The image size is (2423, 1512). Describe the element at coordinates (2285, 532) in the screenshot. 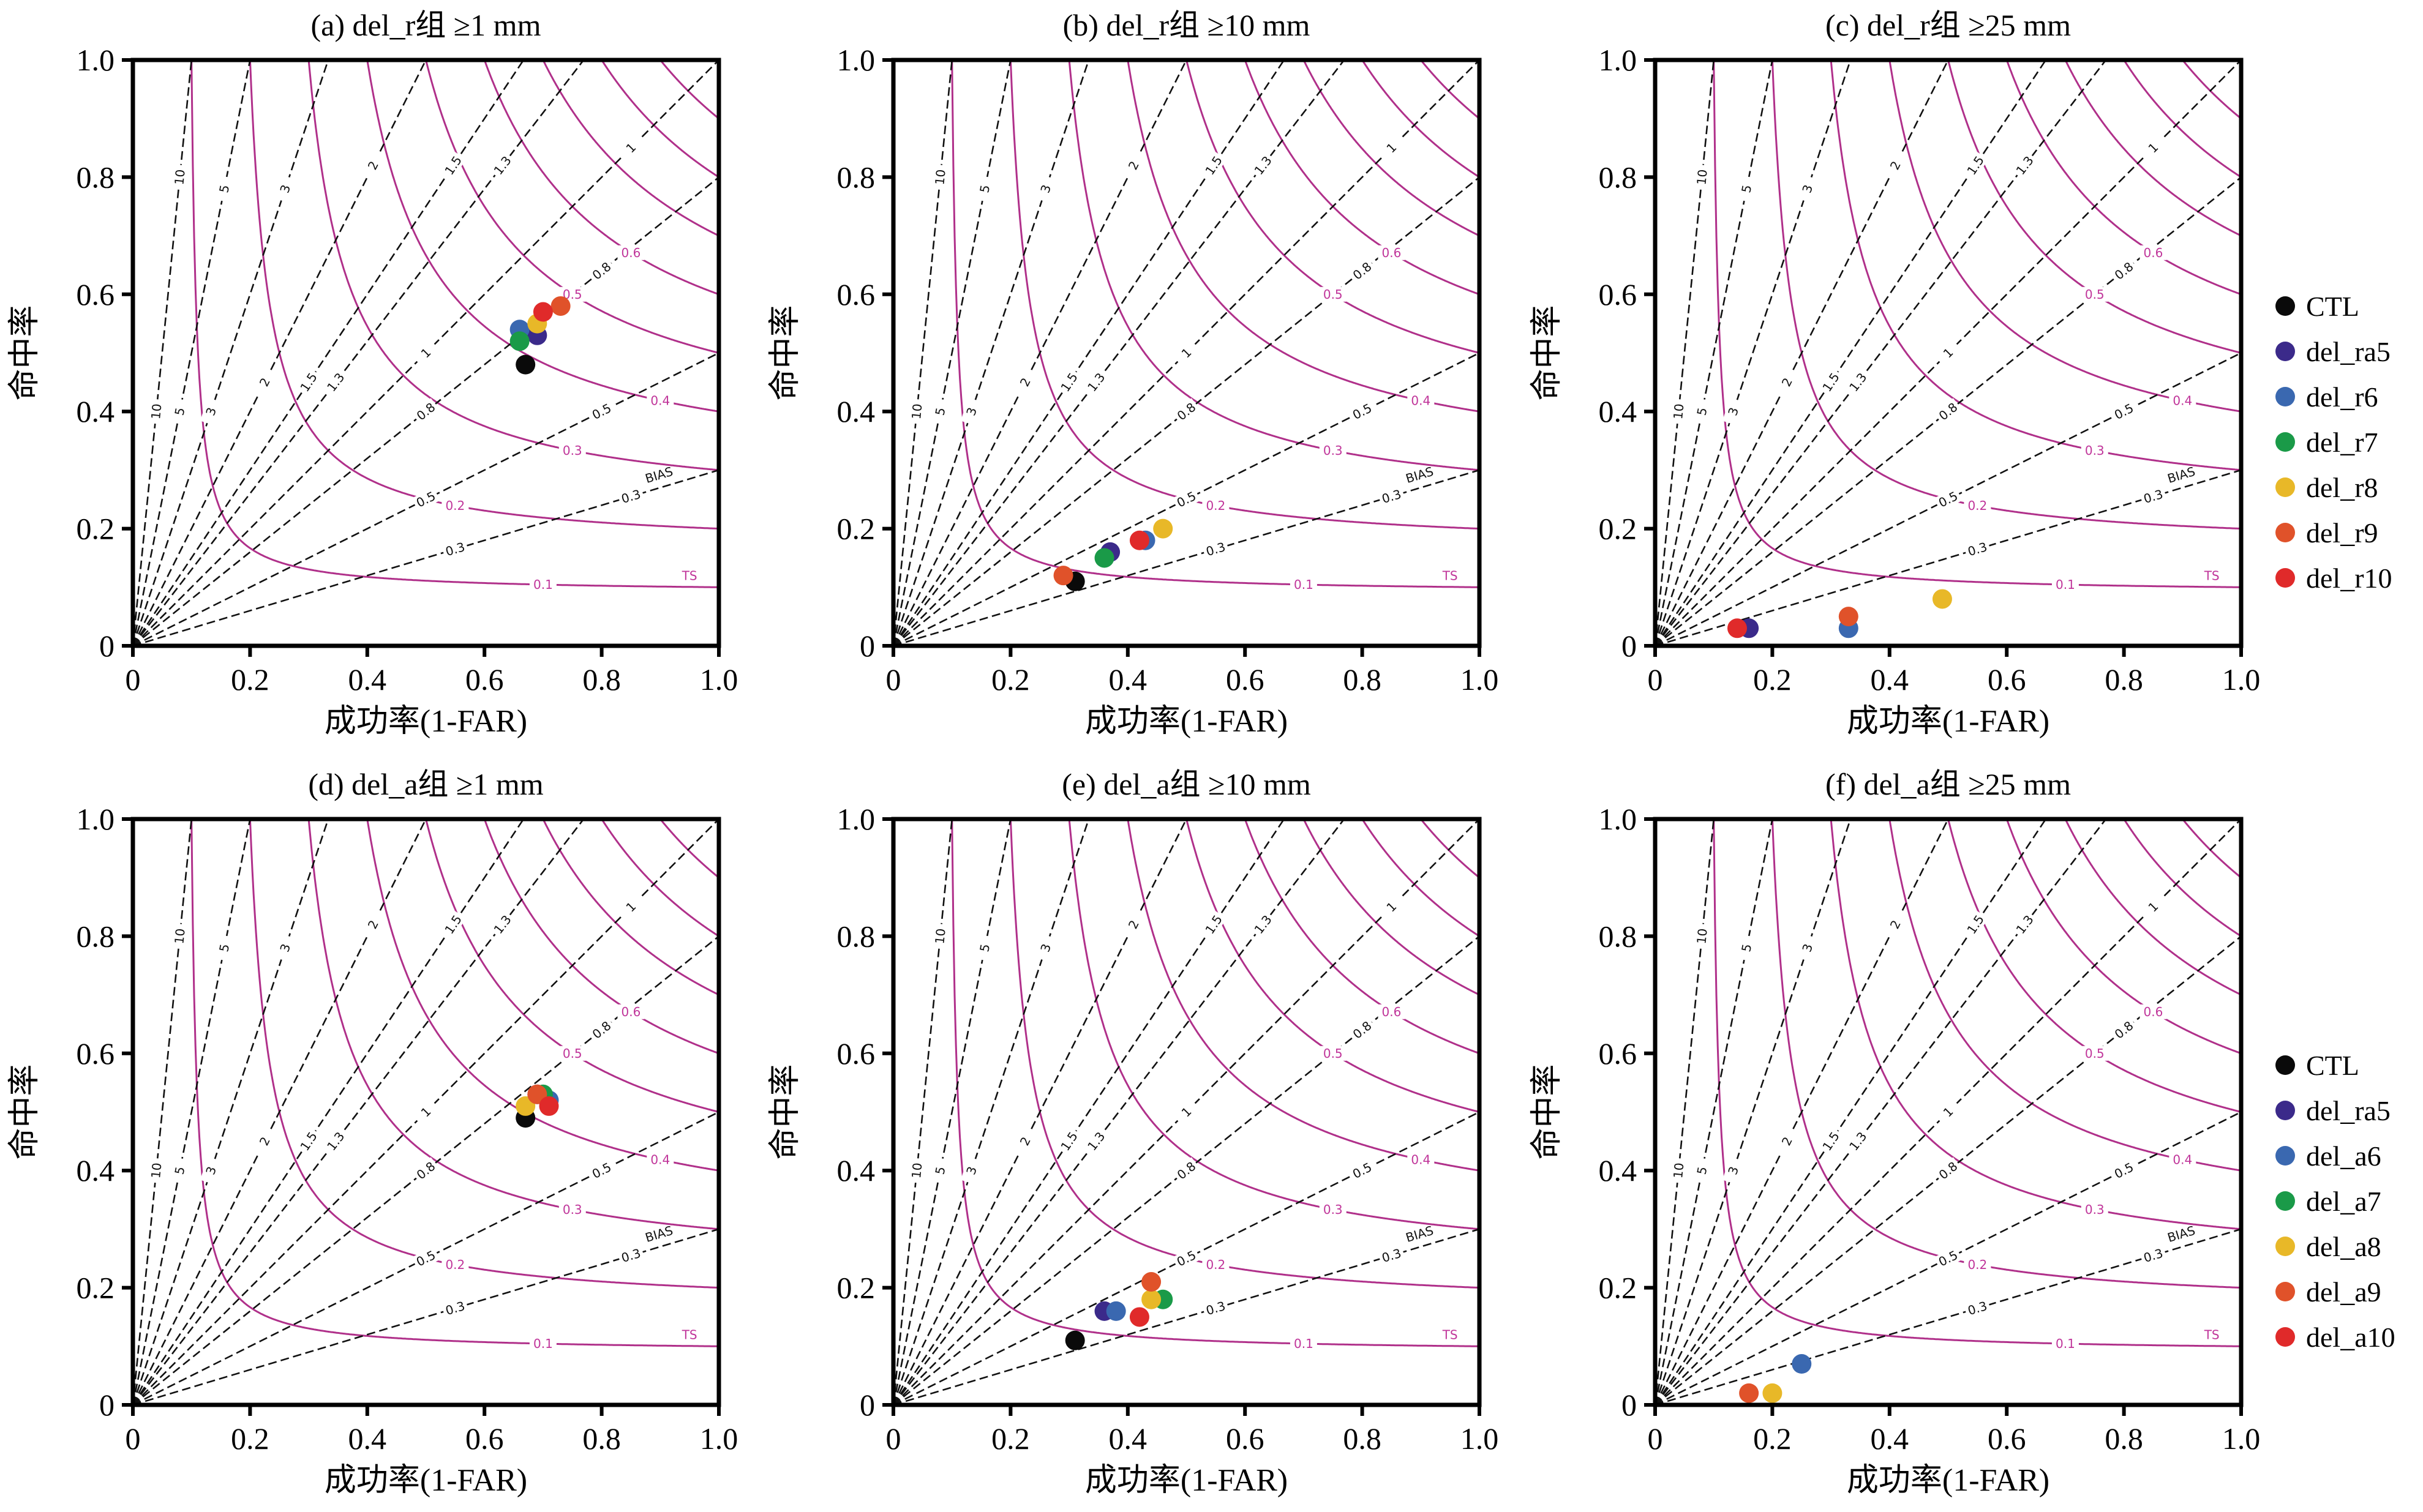

I see `legend-marker-del_r9` at that location.